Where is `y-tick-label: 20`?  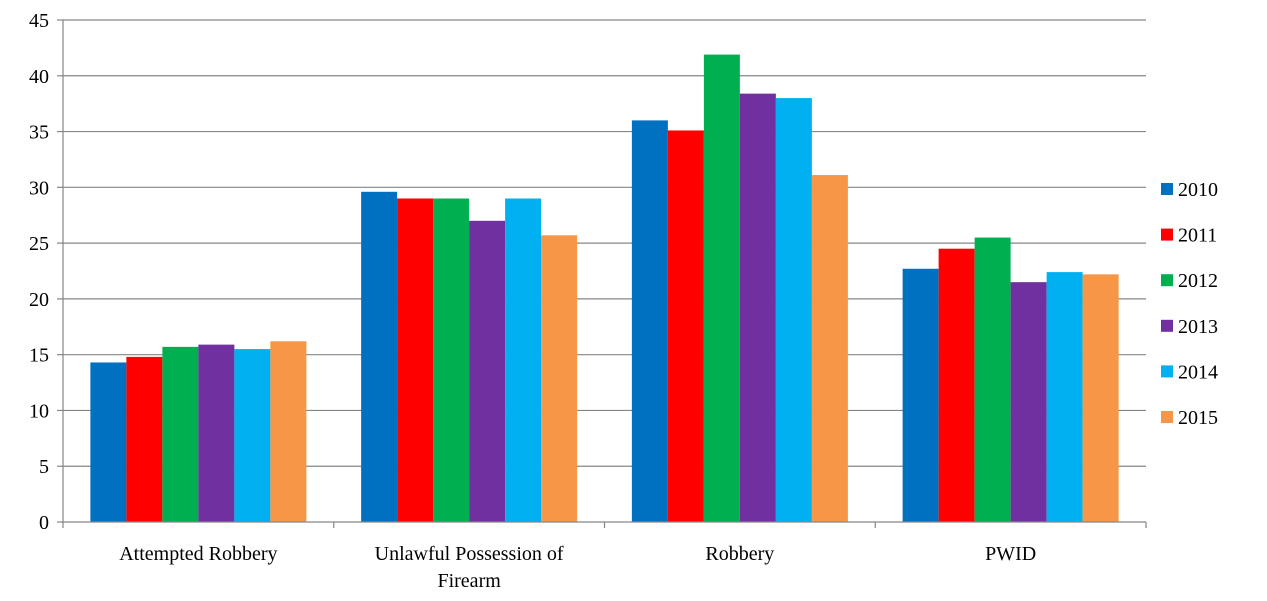 y-tick-label: 20 is located at coordinates (39, 300).